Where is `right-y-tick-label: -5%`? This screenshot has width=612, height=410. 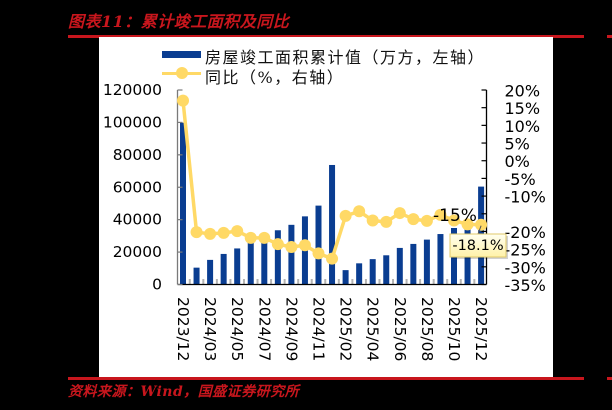 right-y-tick-label: -5% is located at coordinates (520, 179).